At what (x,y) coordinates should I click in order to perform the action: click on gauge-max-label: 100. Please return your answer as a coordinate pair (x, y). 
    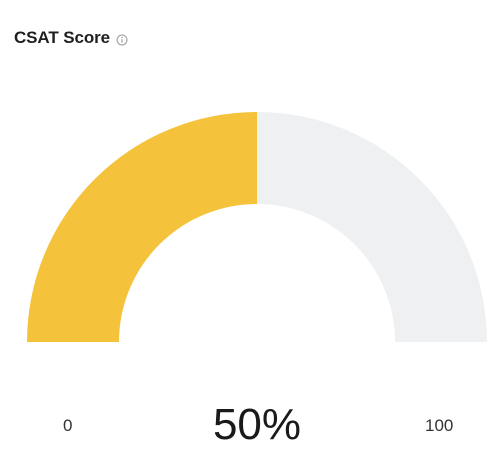
    Looking at the image, I should click on (439, 425).